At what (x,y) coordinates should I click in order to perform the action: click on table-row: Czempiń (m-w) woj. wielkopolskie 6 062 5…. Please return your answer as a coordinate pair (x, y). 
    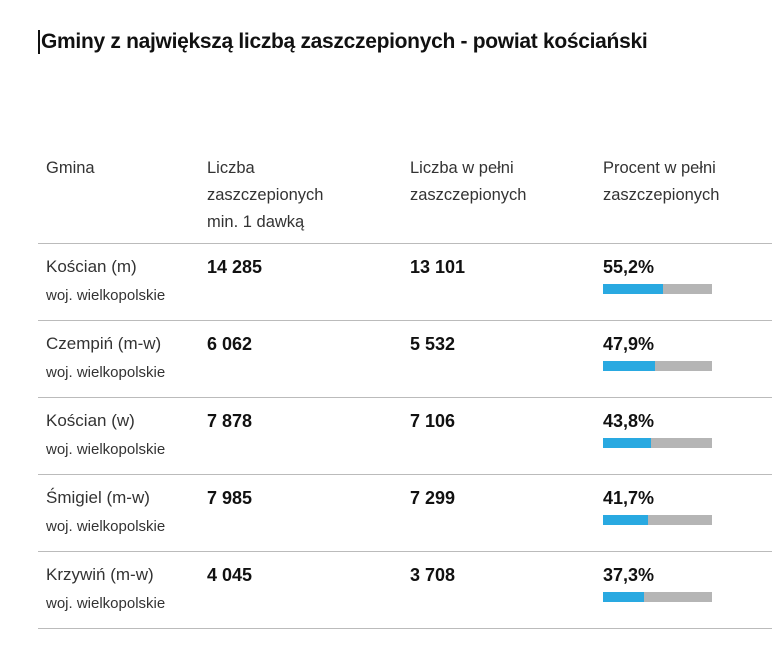
    Looking at the image, I should click on (405, 359).